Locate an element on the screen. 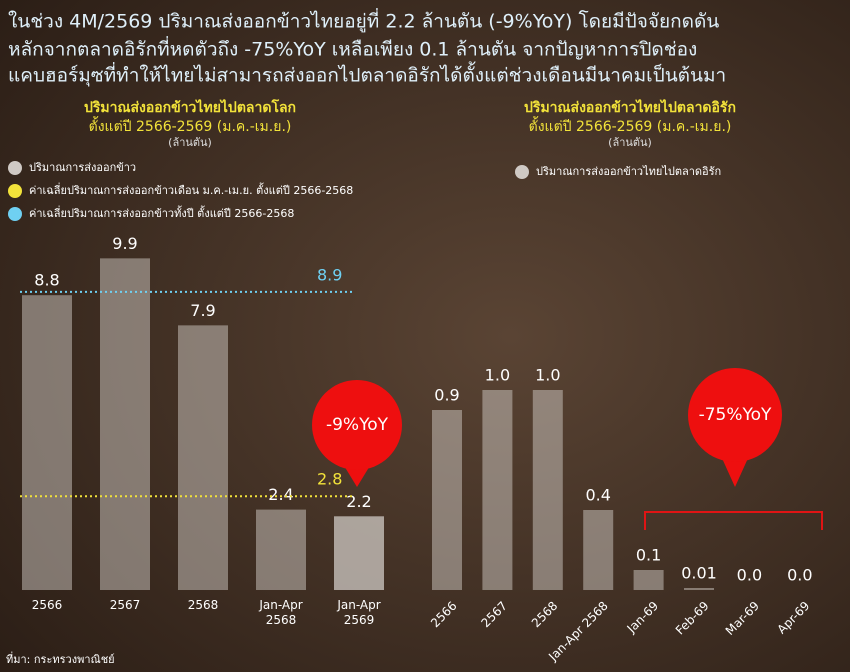  chart-title: ปริมาณส่งออกข้าวไทยไปตลาดโลก is located at coordinates (190, 107).